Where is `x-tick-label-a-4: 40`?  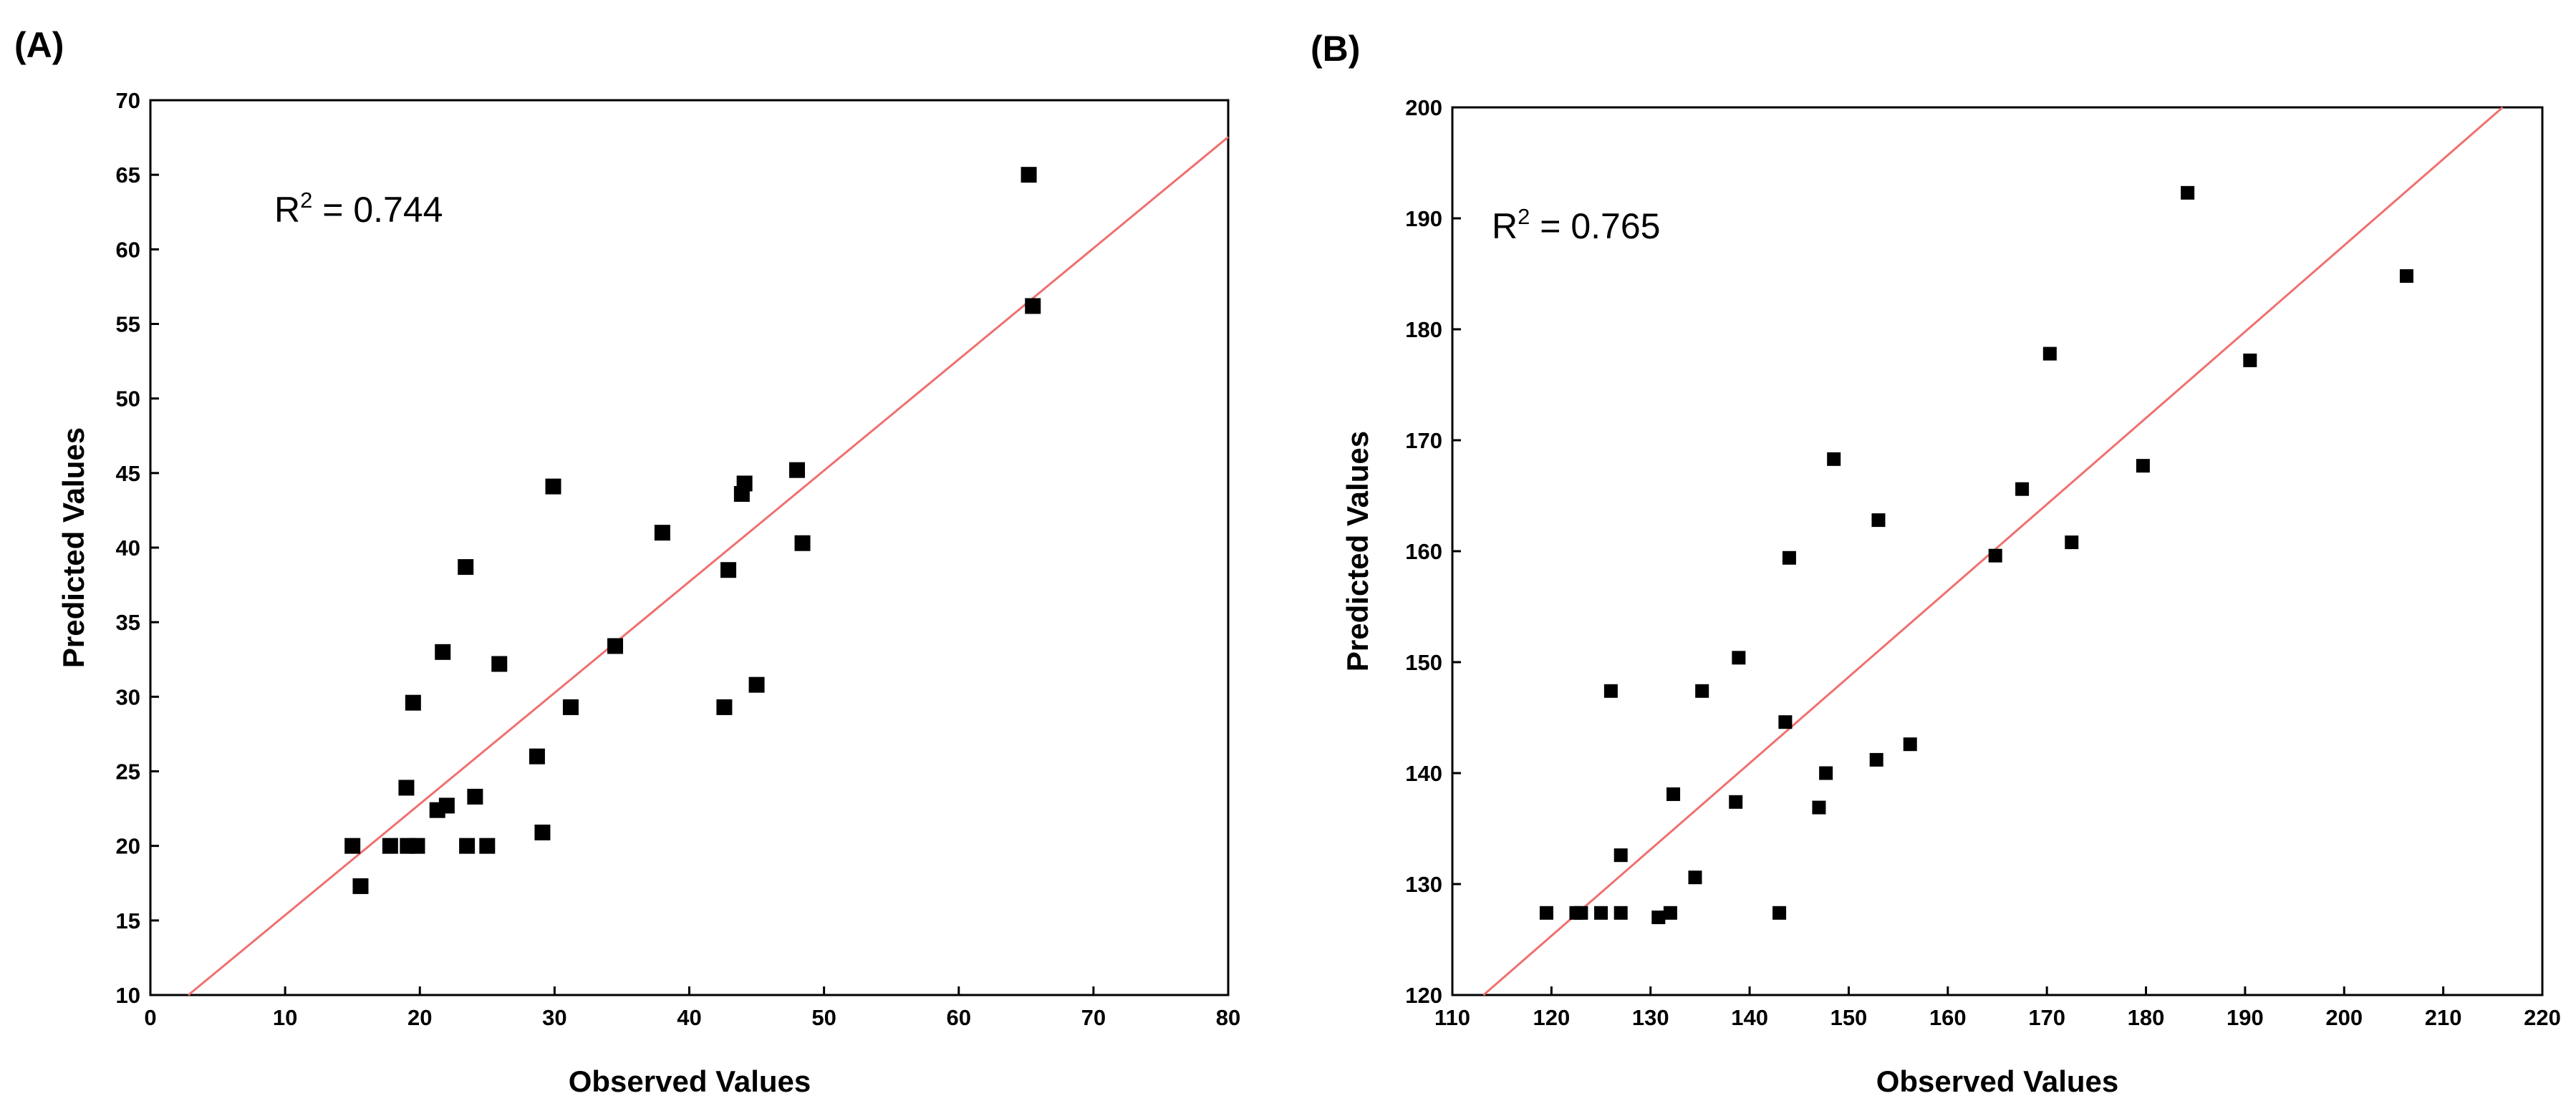
x-tick-label-a-4: 40 is located at coordinates (689, 1017).